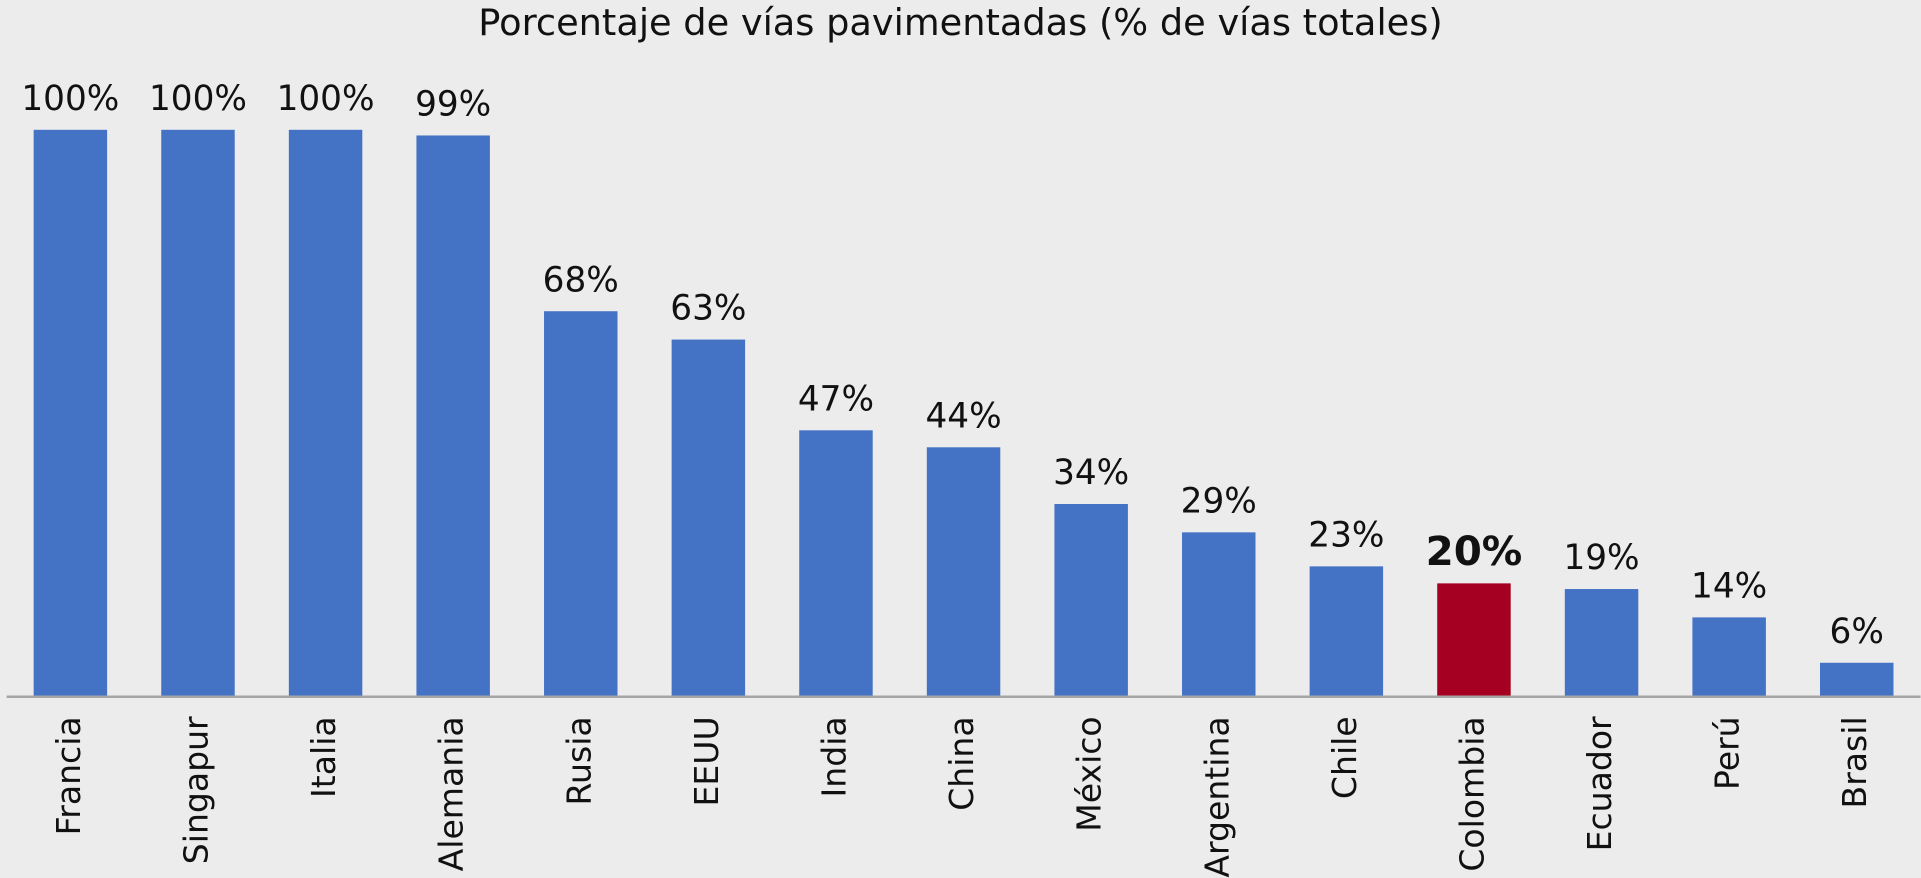 This screenshot has width=1921, height=878. What do you see at coordinates (708, 309) in the screenshot?
I see `data-label: 63%` at bounding box center [708, 309].